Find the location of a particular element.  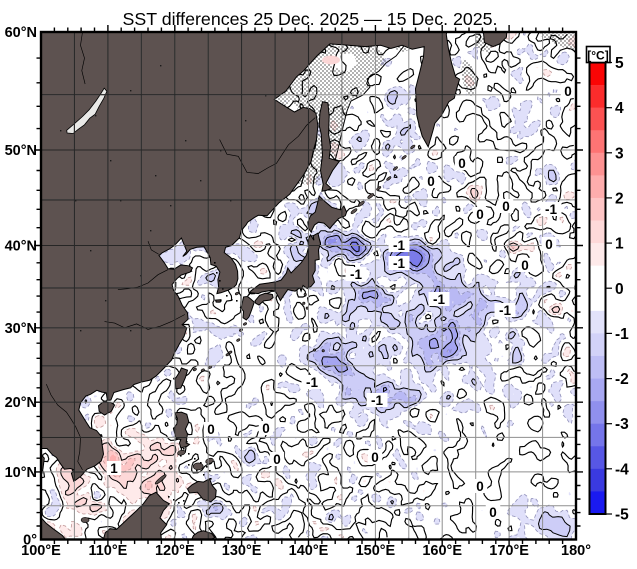

svg-text: 60°N is located at coordinates (21, 33).